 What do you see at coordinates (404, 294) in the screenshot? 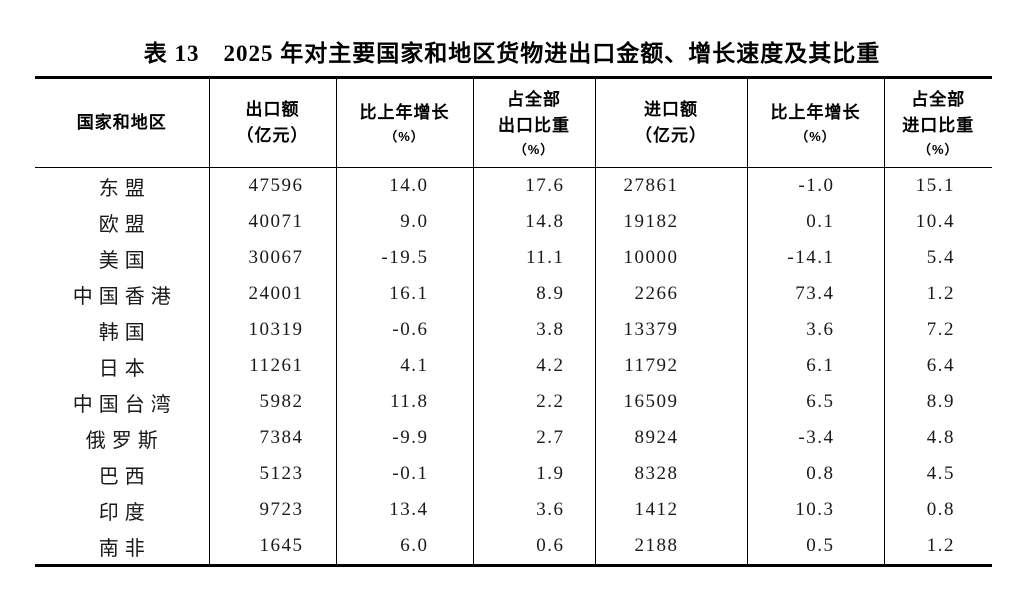
I see `export-growth-cell: 16.1` at bounding box center [404, 294].